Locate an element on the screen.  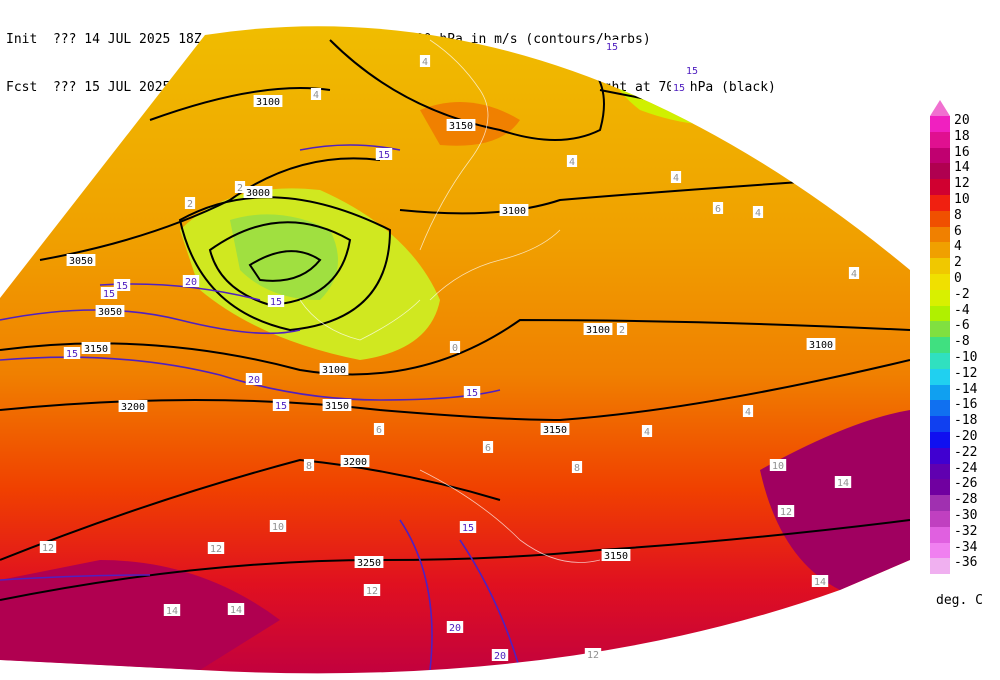
height-label-text: 3050 is located at coordinates (110, 312).